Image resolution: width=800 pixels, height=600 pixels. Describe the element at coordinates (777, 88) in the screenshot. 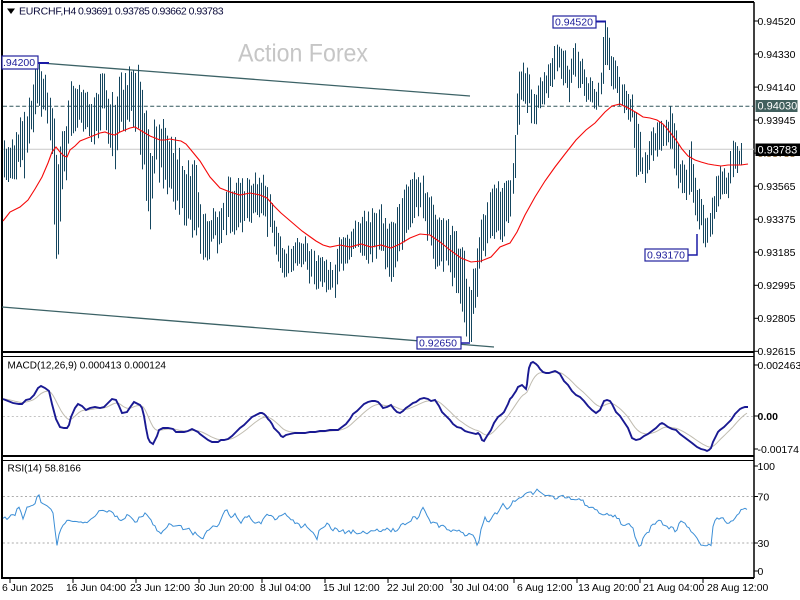

I see `svg-text: 0.94140` at that location.